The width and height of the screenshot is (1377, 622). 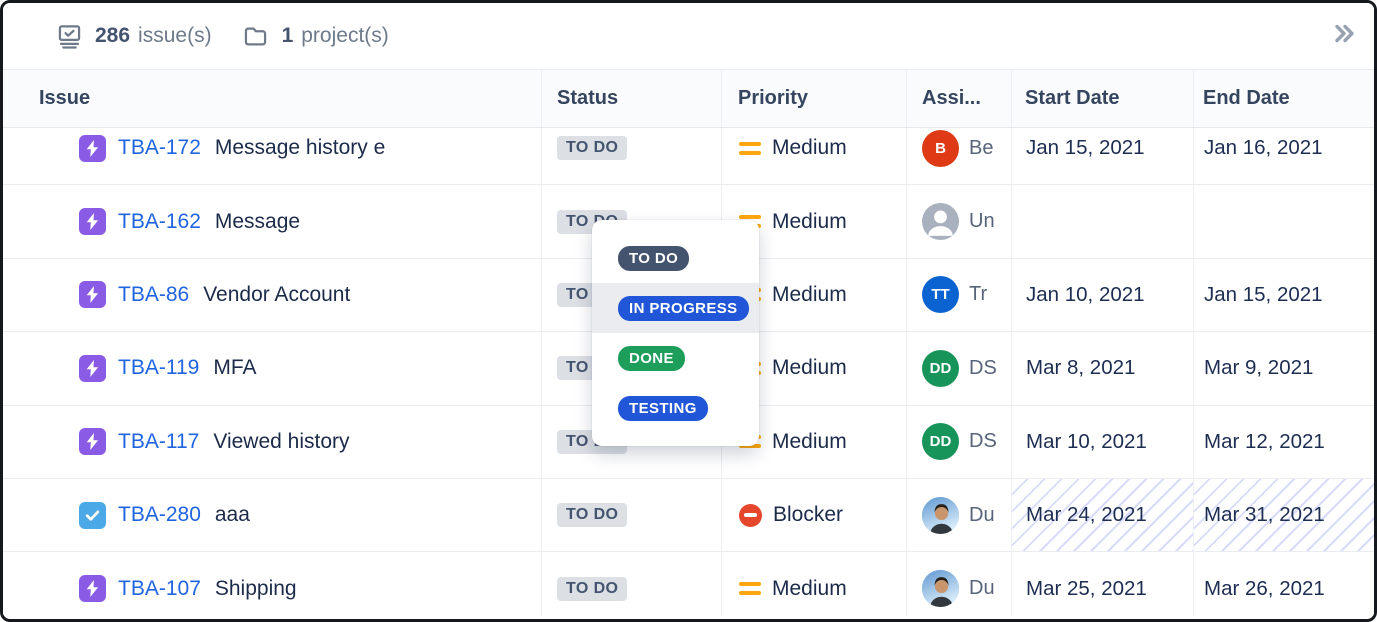 I want to click on end-date-cell, so click(x=1283, y=221).